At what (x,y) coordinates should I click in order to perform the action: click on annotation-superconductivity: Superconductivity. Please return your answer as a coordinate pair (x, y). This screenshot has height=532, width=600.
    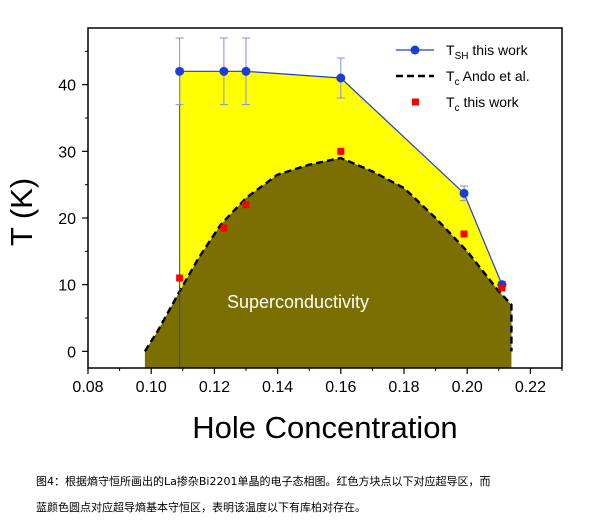
    Looking at the image, I should click on (298, 302).